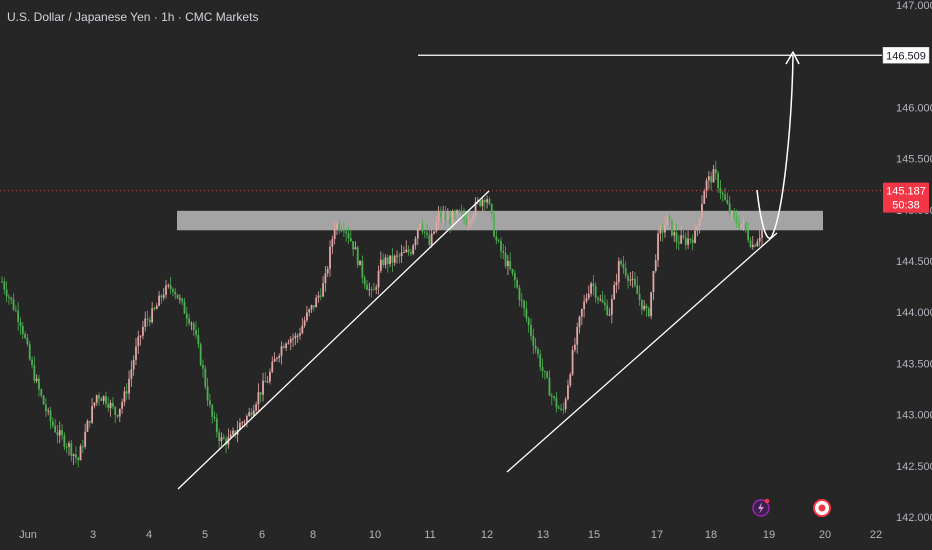  I want to click on x-tick-label: 8, so click(313, 535).